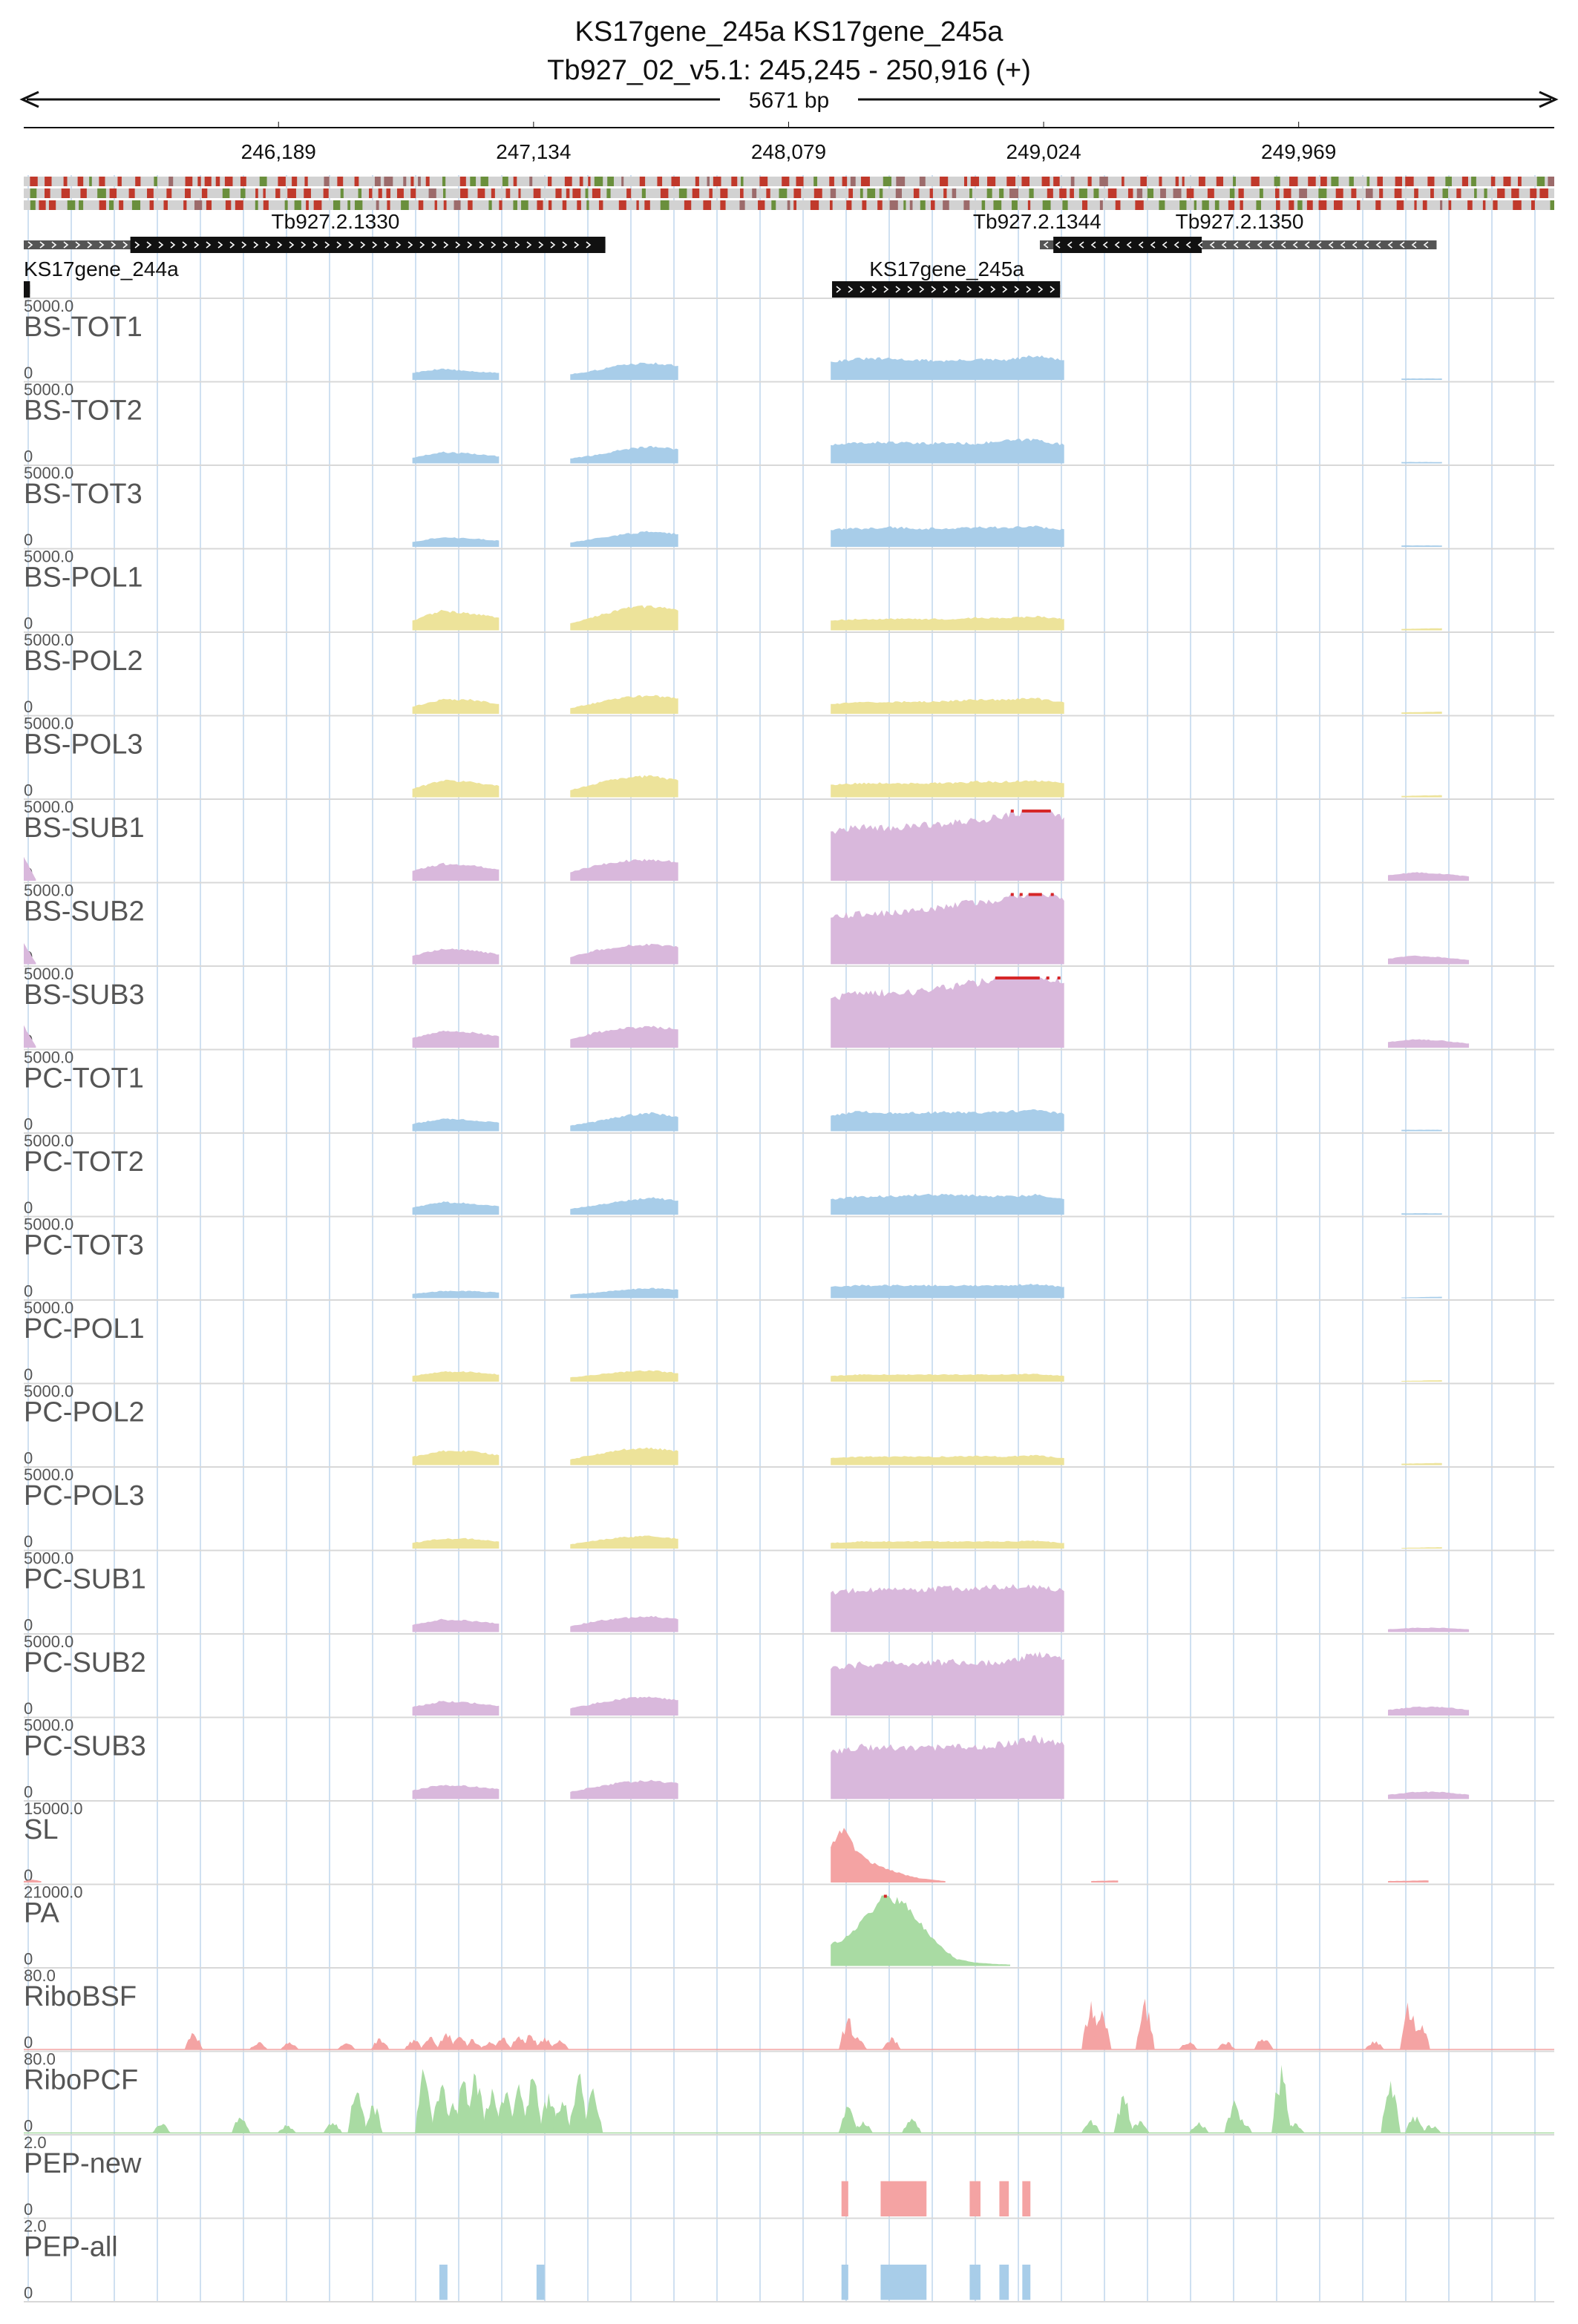 This screenshot has height=2324, width=1578. Describe the element at coordinates (27, 289) in the screenshot. I see `gene-thick-body` at that location.